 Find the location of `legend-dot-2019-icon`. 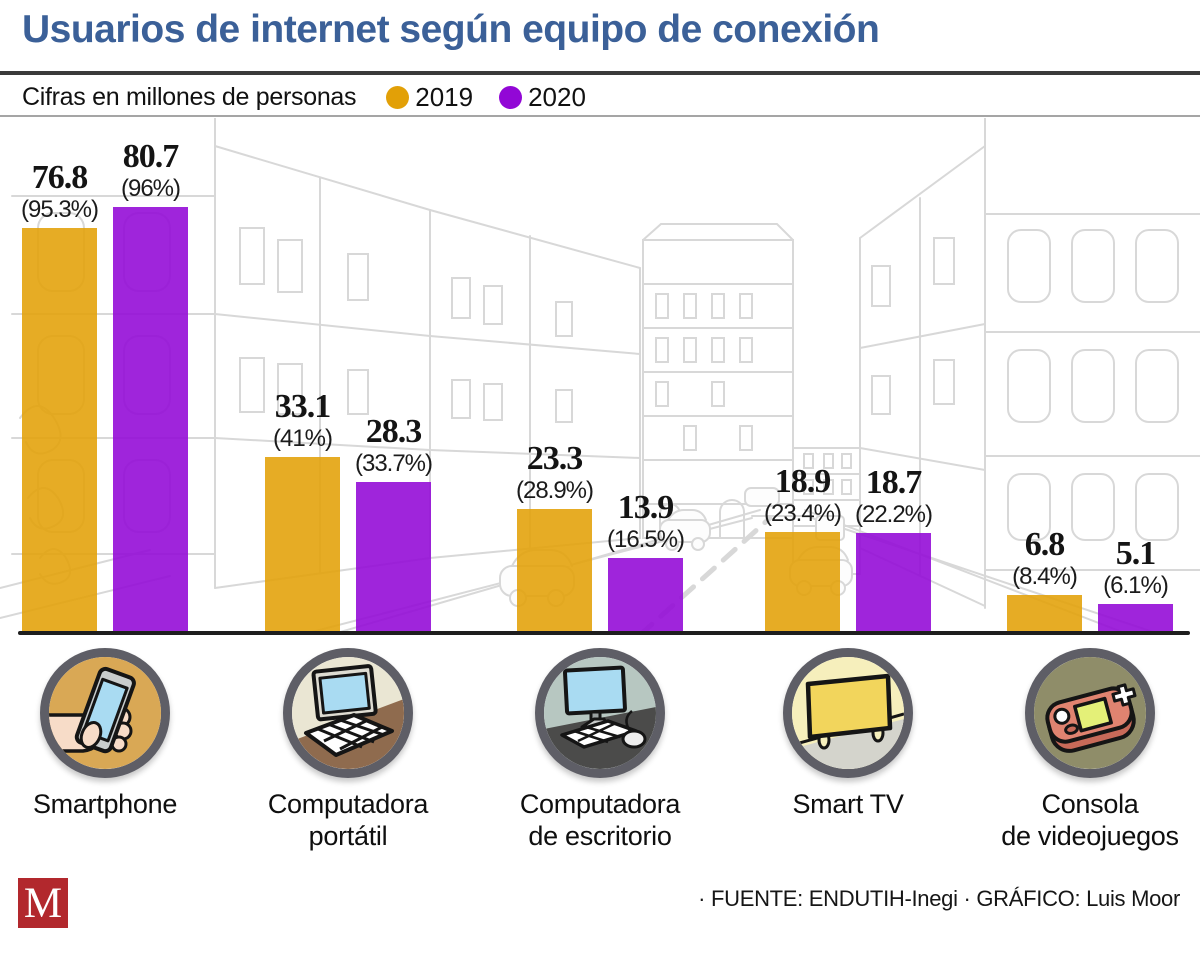

legend-dot-2019-icon is located at coordinates (398, 97).